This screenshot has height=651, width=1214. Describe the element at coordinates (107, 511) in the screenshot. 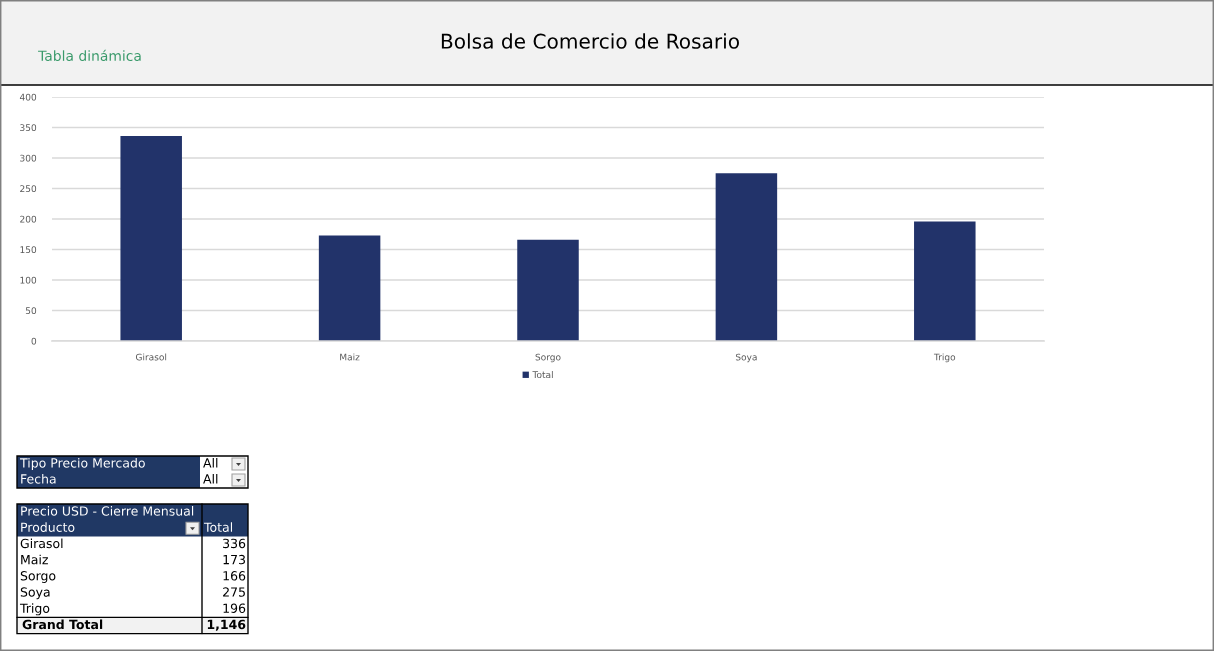

I see `text: Precio USD - Cierre Mensual` at that location.